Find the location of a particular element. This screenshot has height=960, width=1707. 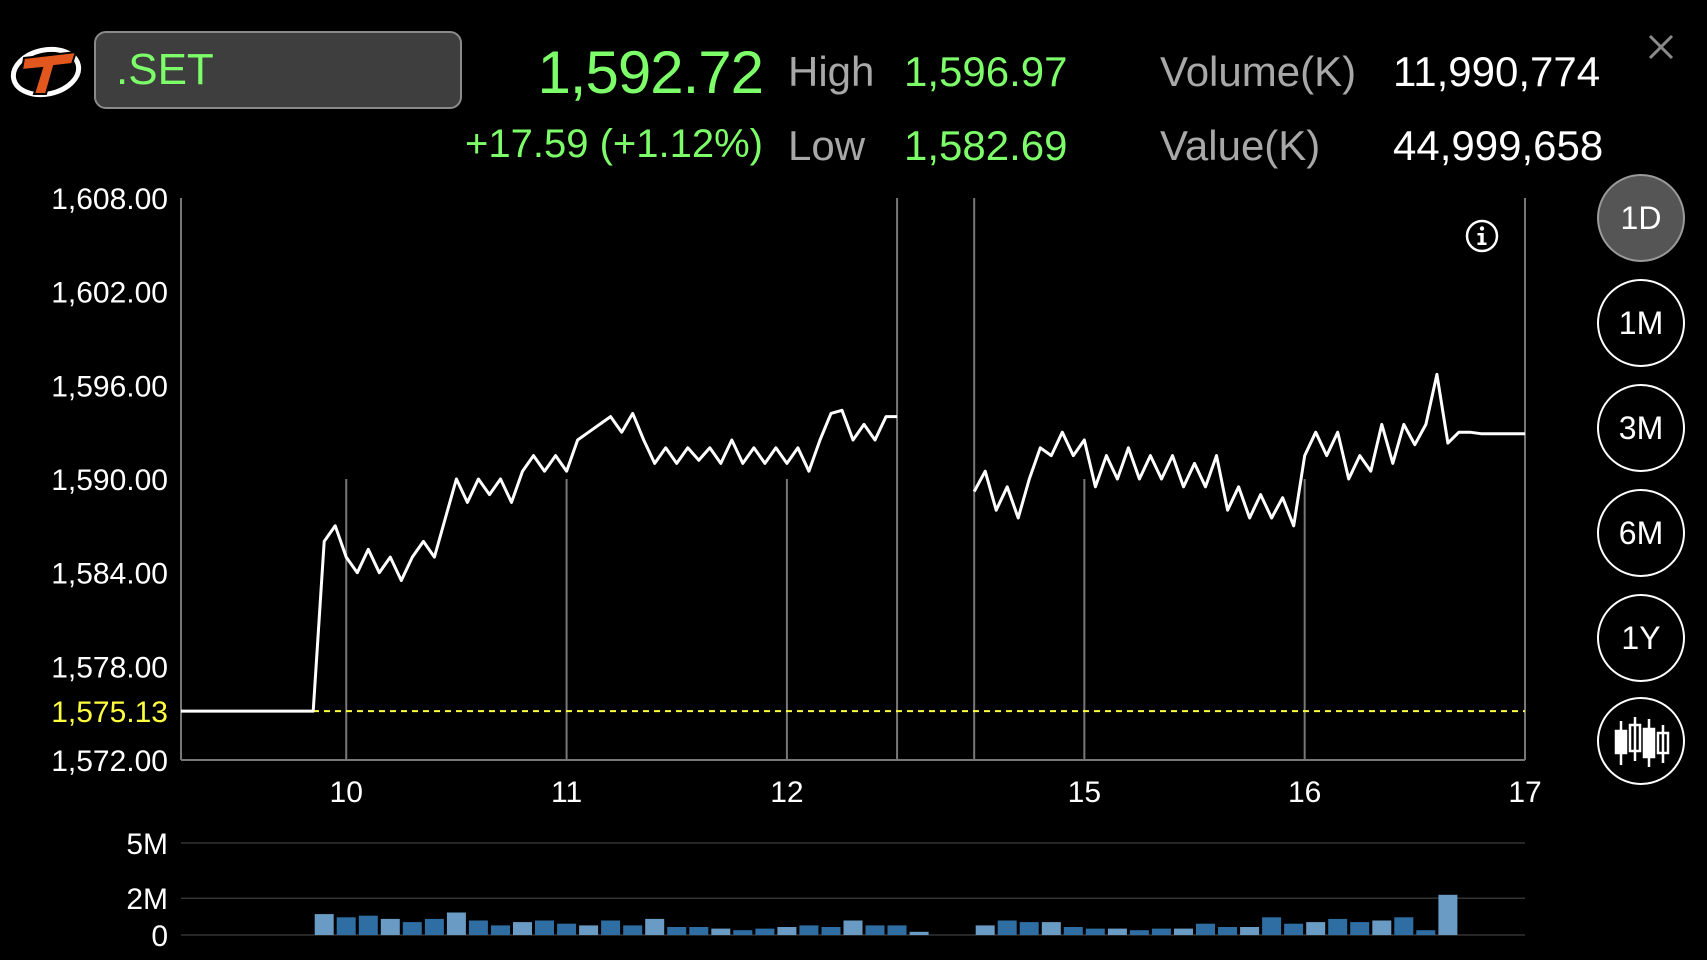

last-price: 1,592.72 is located at coordinates (650, 72).